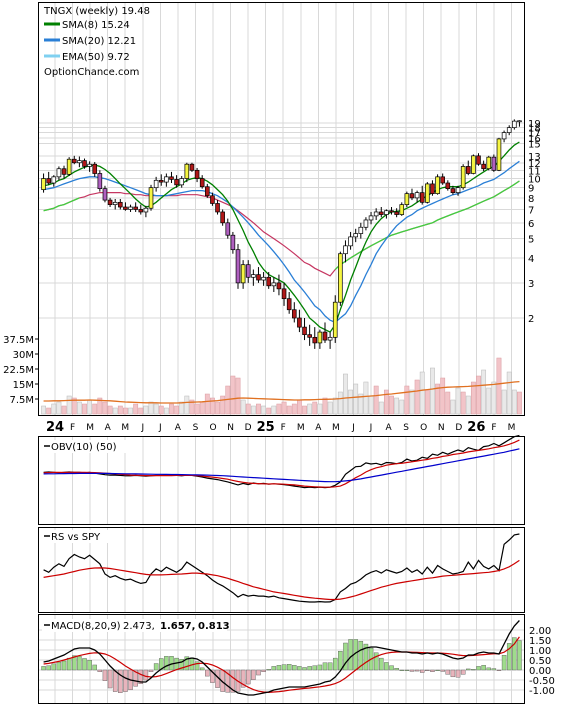 The width and height of the screenshot is (566, 710). What do you see at coordinates (388, 428) in the screenshot?
I see `x-tick-label: A` at bounding box center [388, 428].